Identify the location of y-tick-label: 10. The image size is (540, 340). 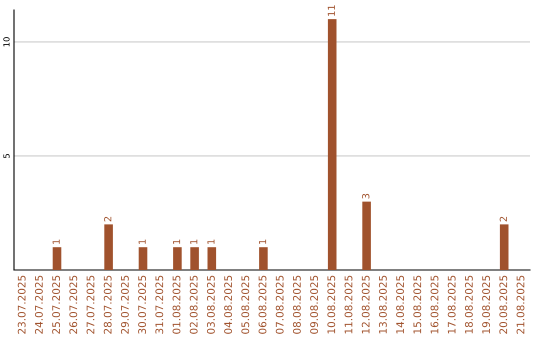
(6, 41).